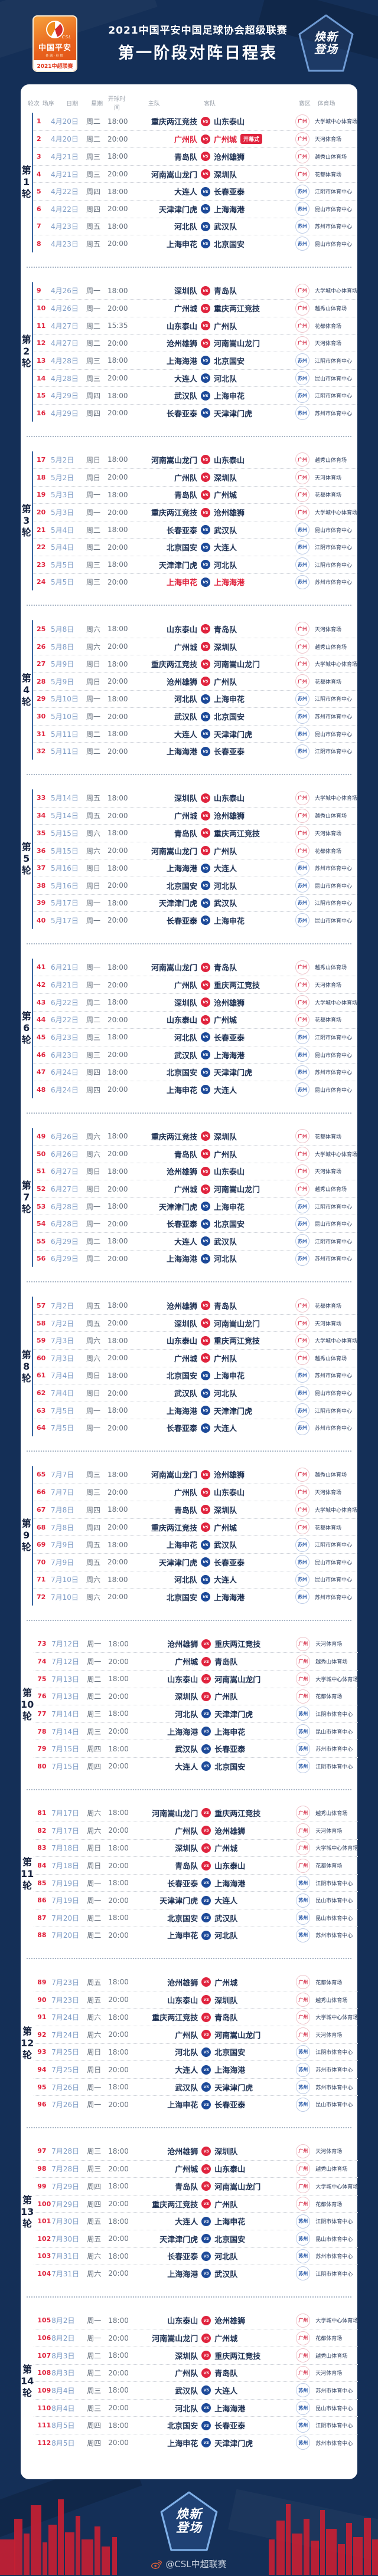 The width and height of the screenshot is (378, 2576). I want to click on match-number: 94, so click(42, 2070).